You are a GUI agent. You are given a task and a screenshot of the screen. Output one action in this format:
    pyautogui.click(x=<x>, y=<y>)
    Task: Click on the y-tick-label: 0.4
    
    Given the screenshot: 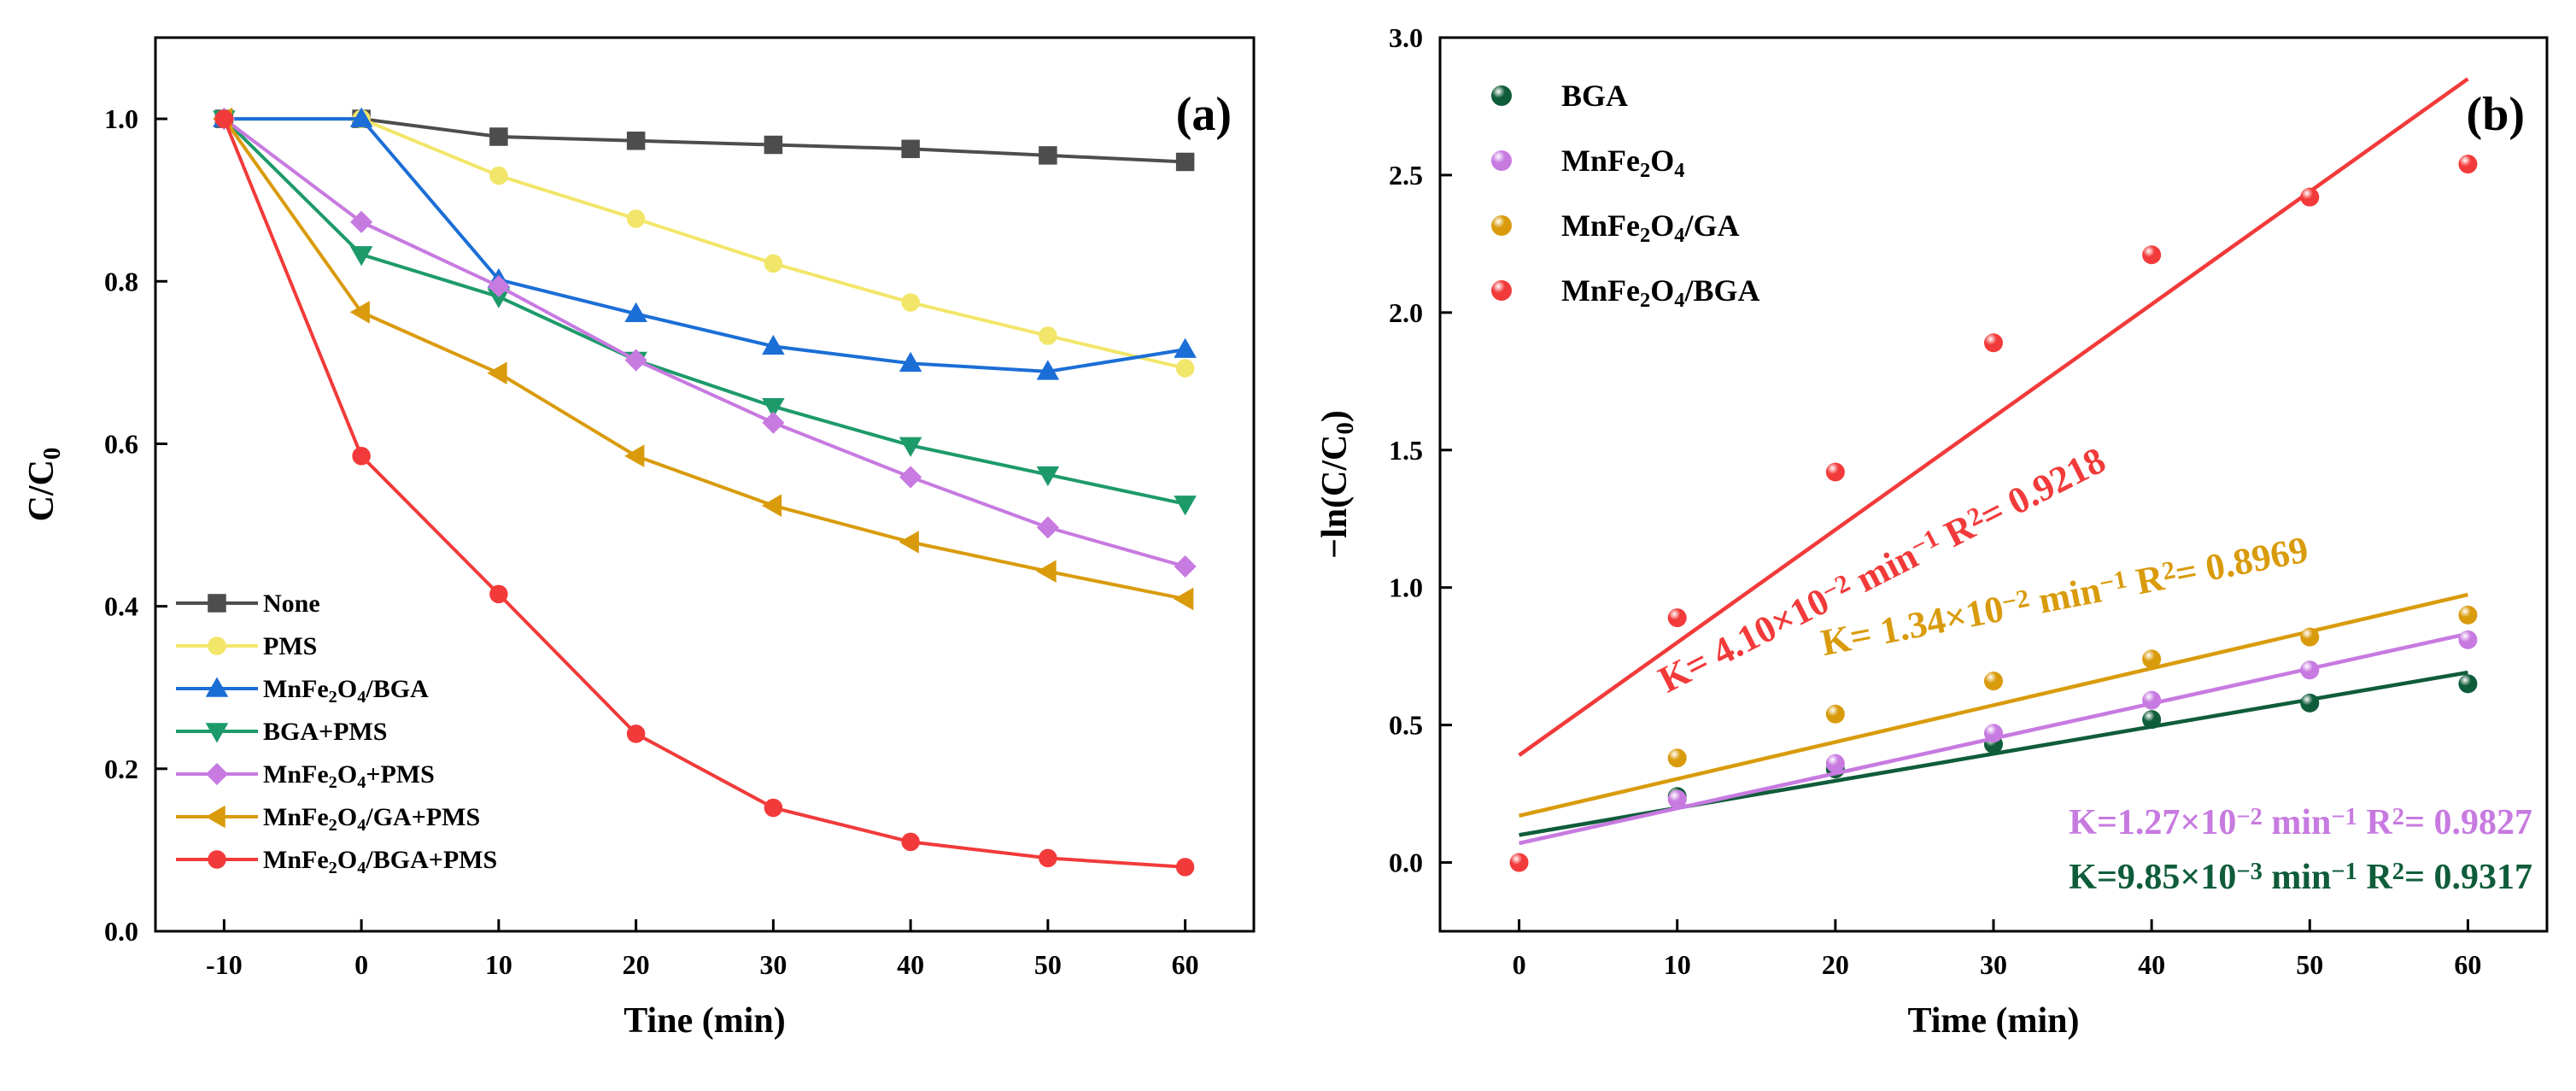 What is the action you would take?
    pyautogui.click(x=121, y=606)
    